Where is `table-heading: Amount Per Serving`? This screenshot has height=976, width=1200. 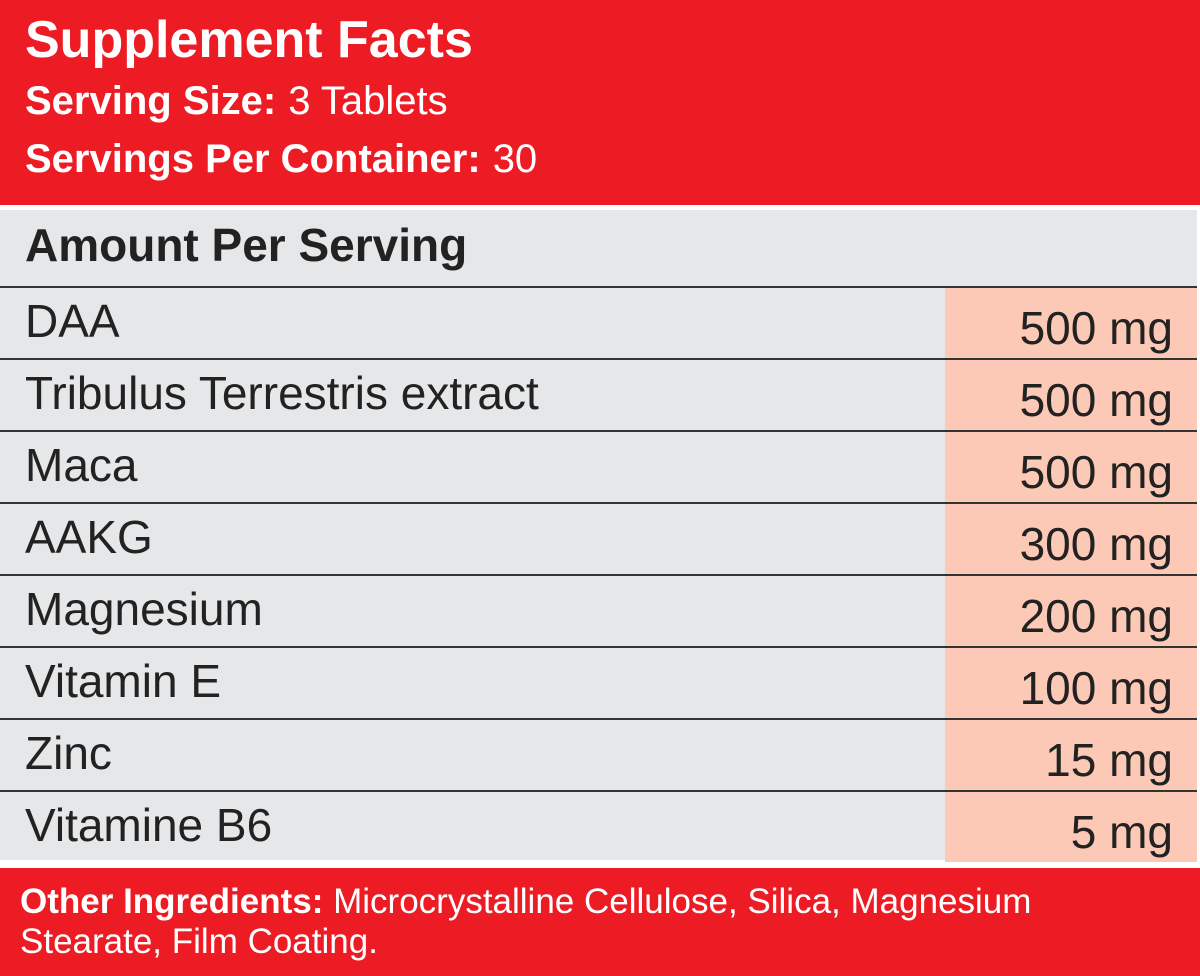
table-heading: Amount Per Serving is located at coordinates (598, 249).